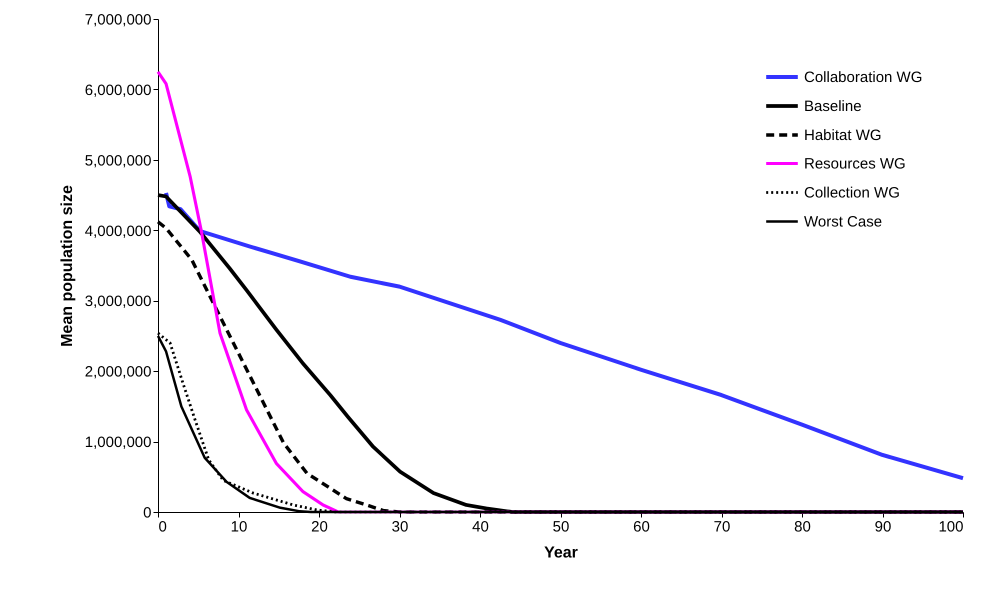  What do you see at coordinates (239, 527) in the screenshot?
I see `x-tick-label: 10` at bounding box center [239, 527].